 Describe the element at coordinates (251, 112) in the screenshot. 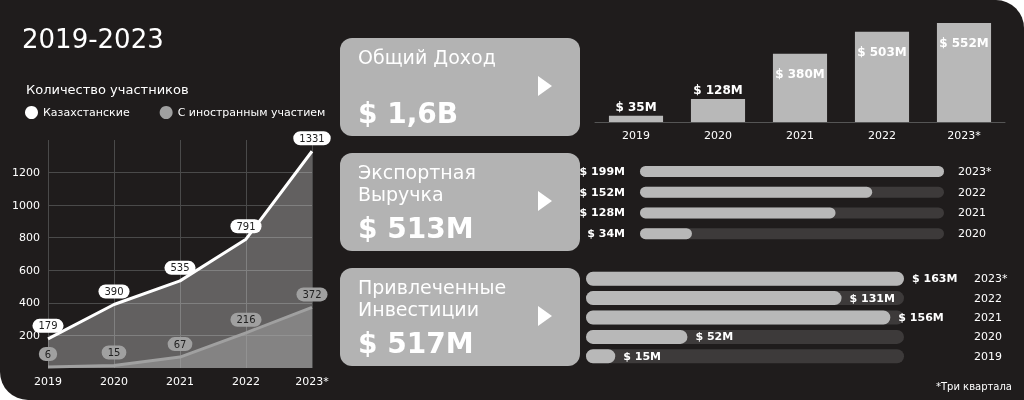

I see `legend-label: С иностранным участием` at that location.